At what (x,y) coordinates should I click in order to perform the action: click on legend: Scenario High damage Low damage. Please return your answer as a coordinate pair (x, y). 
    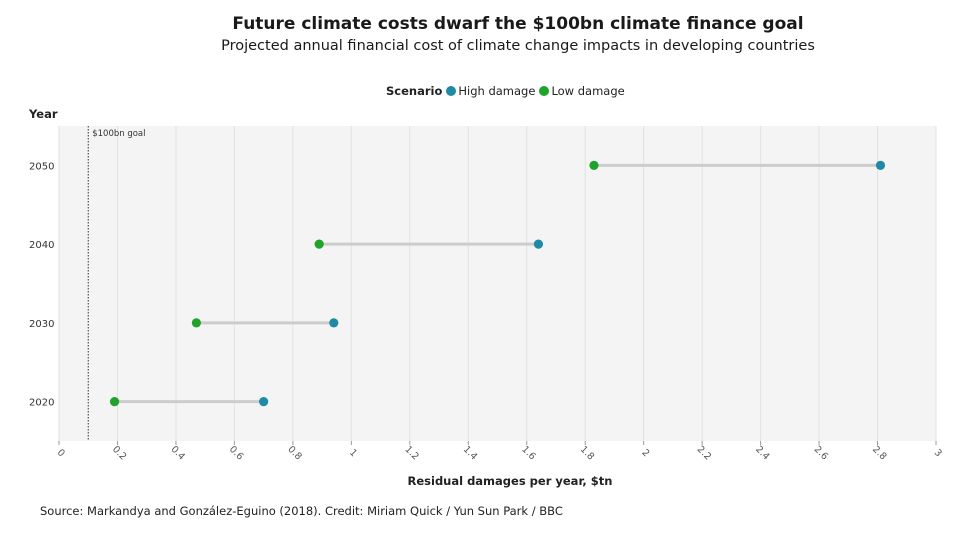
    Looking at the image, I should click on (507, 91).